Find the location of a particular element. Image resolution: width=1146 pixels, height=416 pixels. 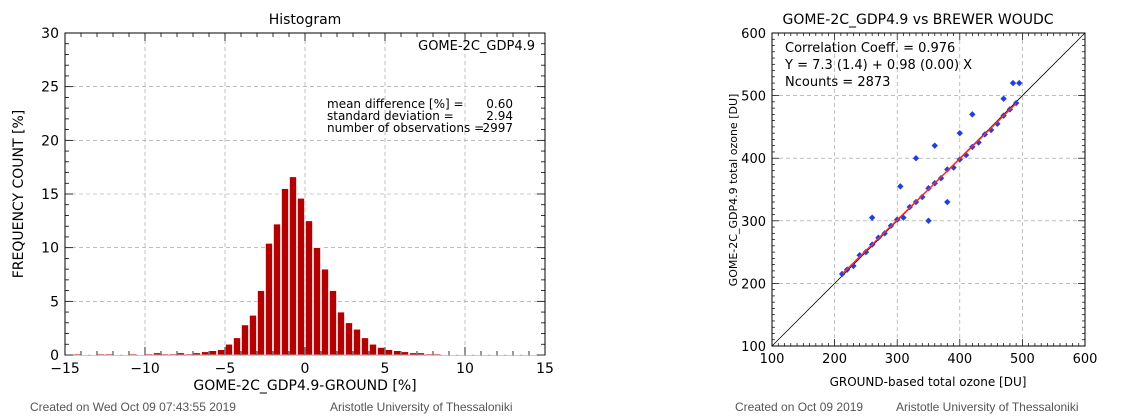

scatter-ncounts-text: Ncounts = 2873 is located at coordinates (837, 82).